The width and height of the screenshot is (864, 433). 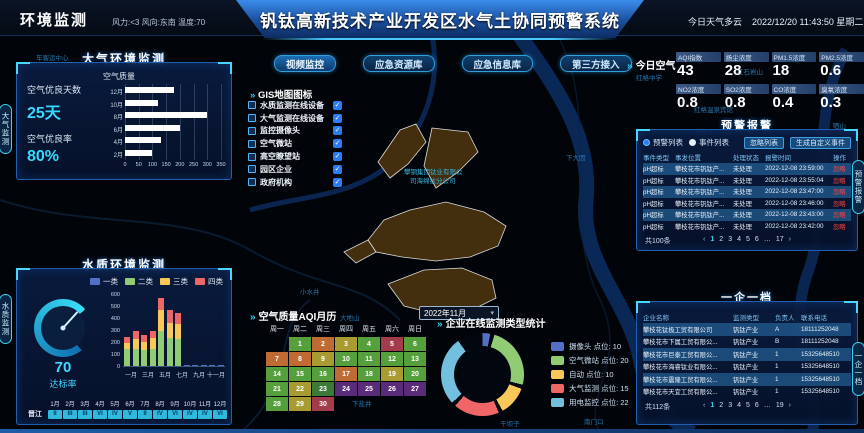 What do you see at coordinates (369, 389) in the screenshot?
I see `calendar-day: 25` at bounding box center [369, 389].